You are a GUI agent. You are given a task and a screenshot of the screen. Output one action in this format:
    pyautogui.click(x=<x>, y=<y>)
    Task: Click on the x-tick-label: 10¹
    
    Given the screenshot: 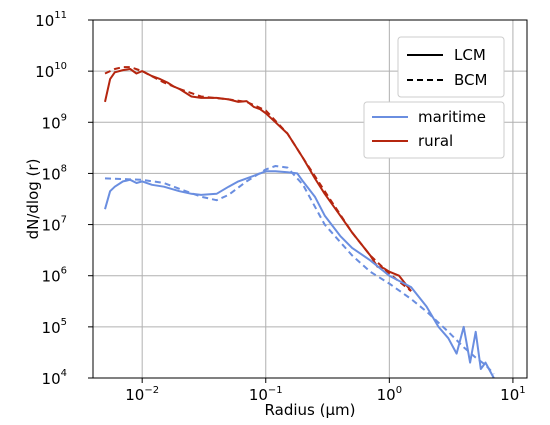 What is the action you would take?
    pyautogui.click(x=512, y=394)
    